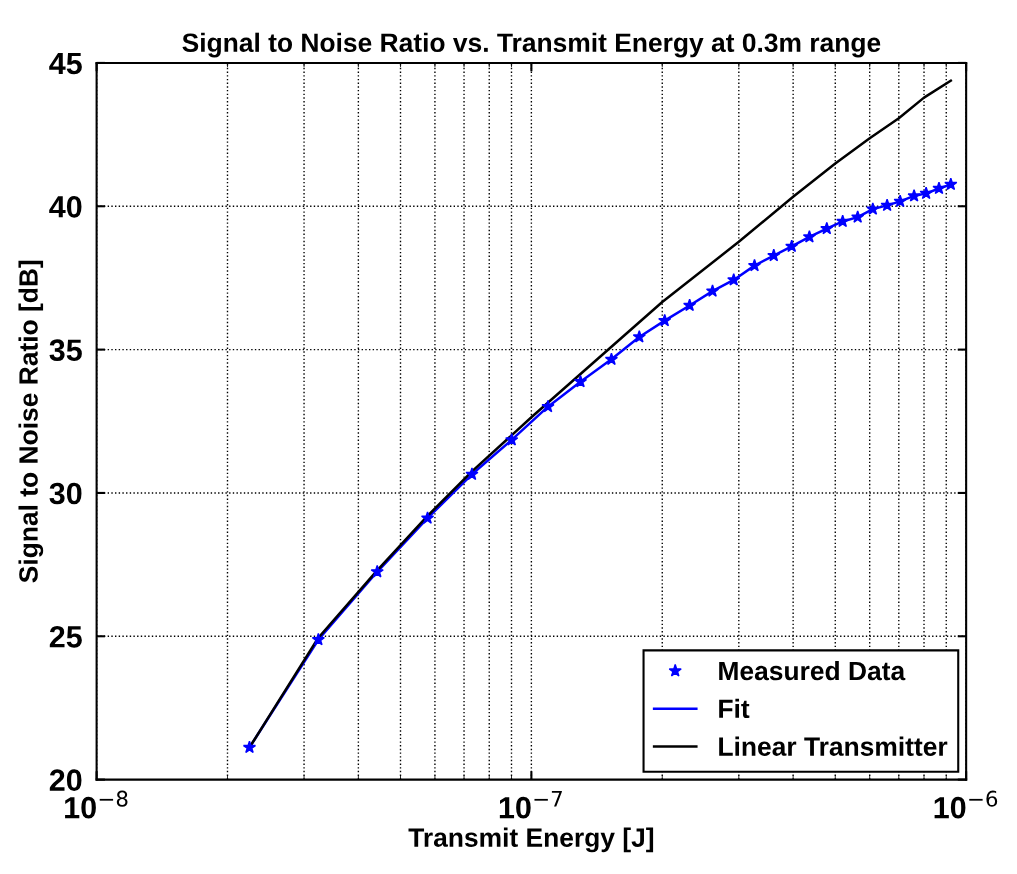  Describe the element at coordinates (65, 780) in the screenshot. I see `y-tick-label: 20` at that location.